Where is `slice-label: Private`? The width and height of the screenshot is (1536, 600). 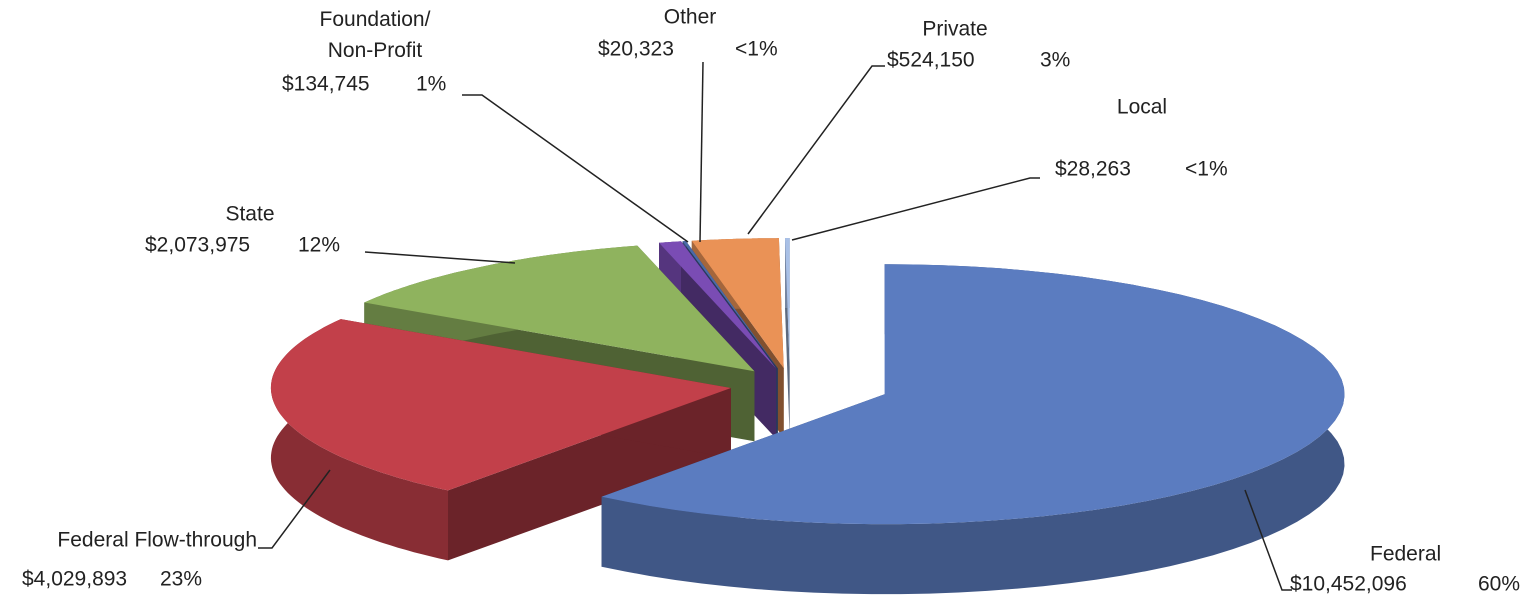
slice-label: Private is located at coordinates (954, 29).